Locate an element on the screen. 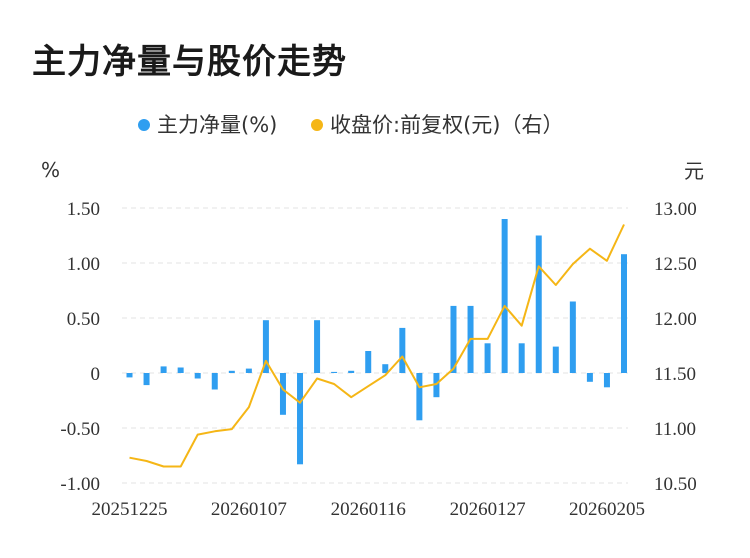 The image size is (750, 558). x-tick-label: 20260205 is located at coordinates (607, 509).